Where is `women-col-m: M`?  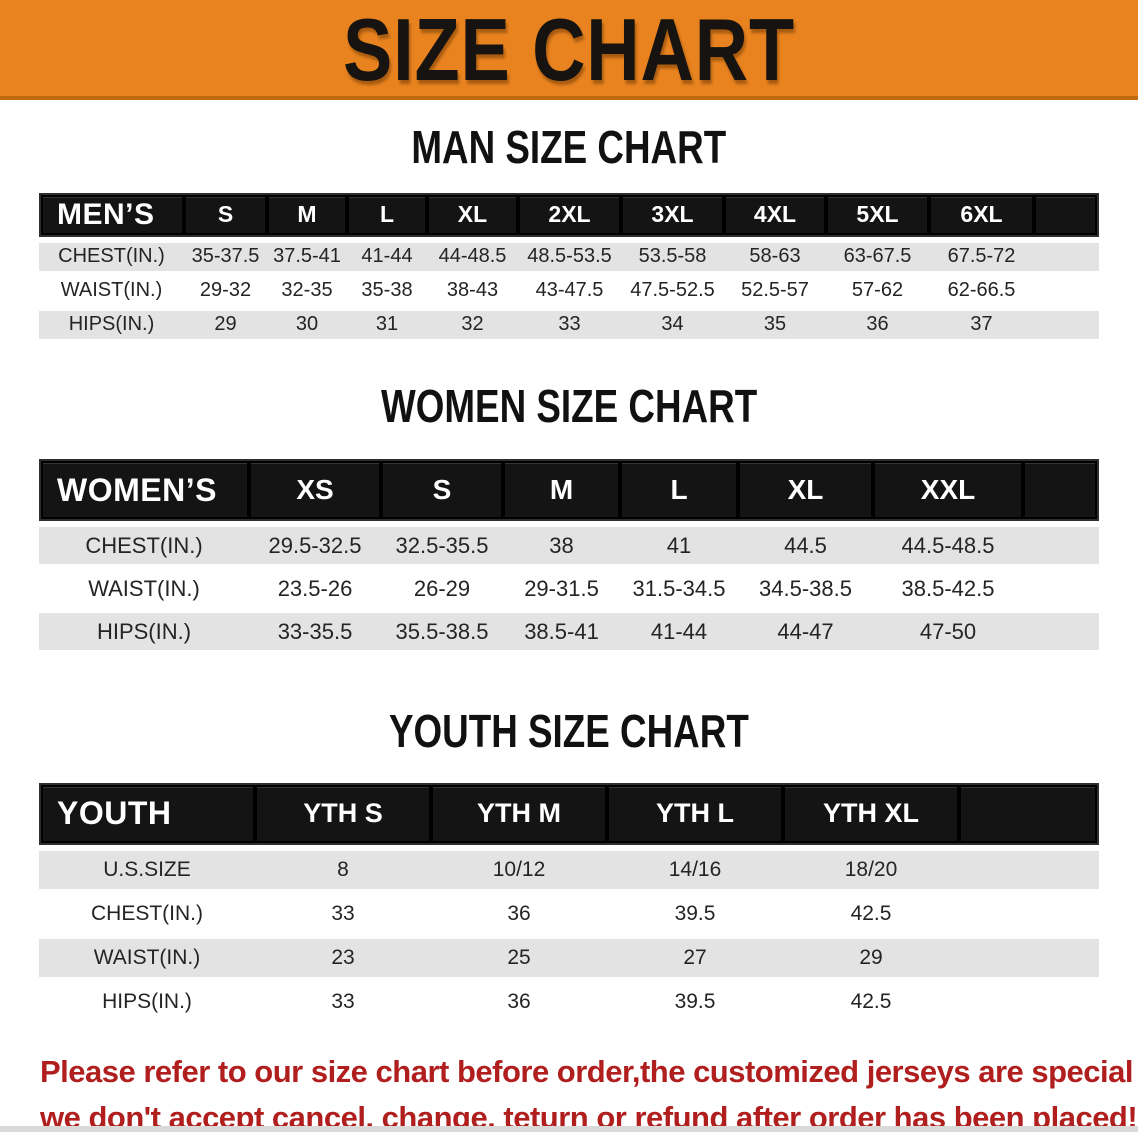 women-col-m: M is located at coordinates (561, 490).